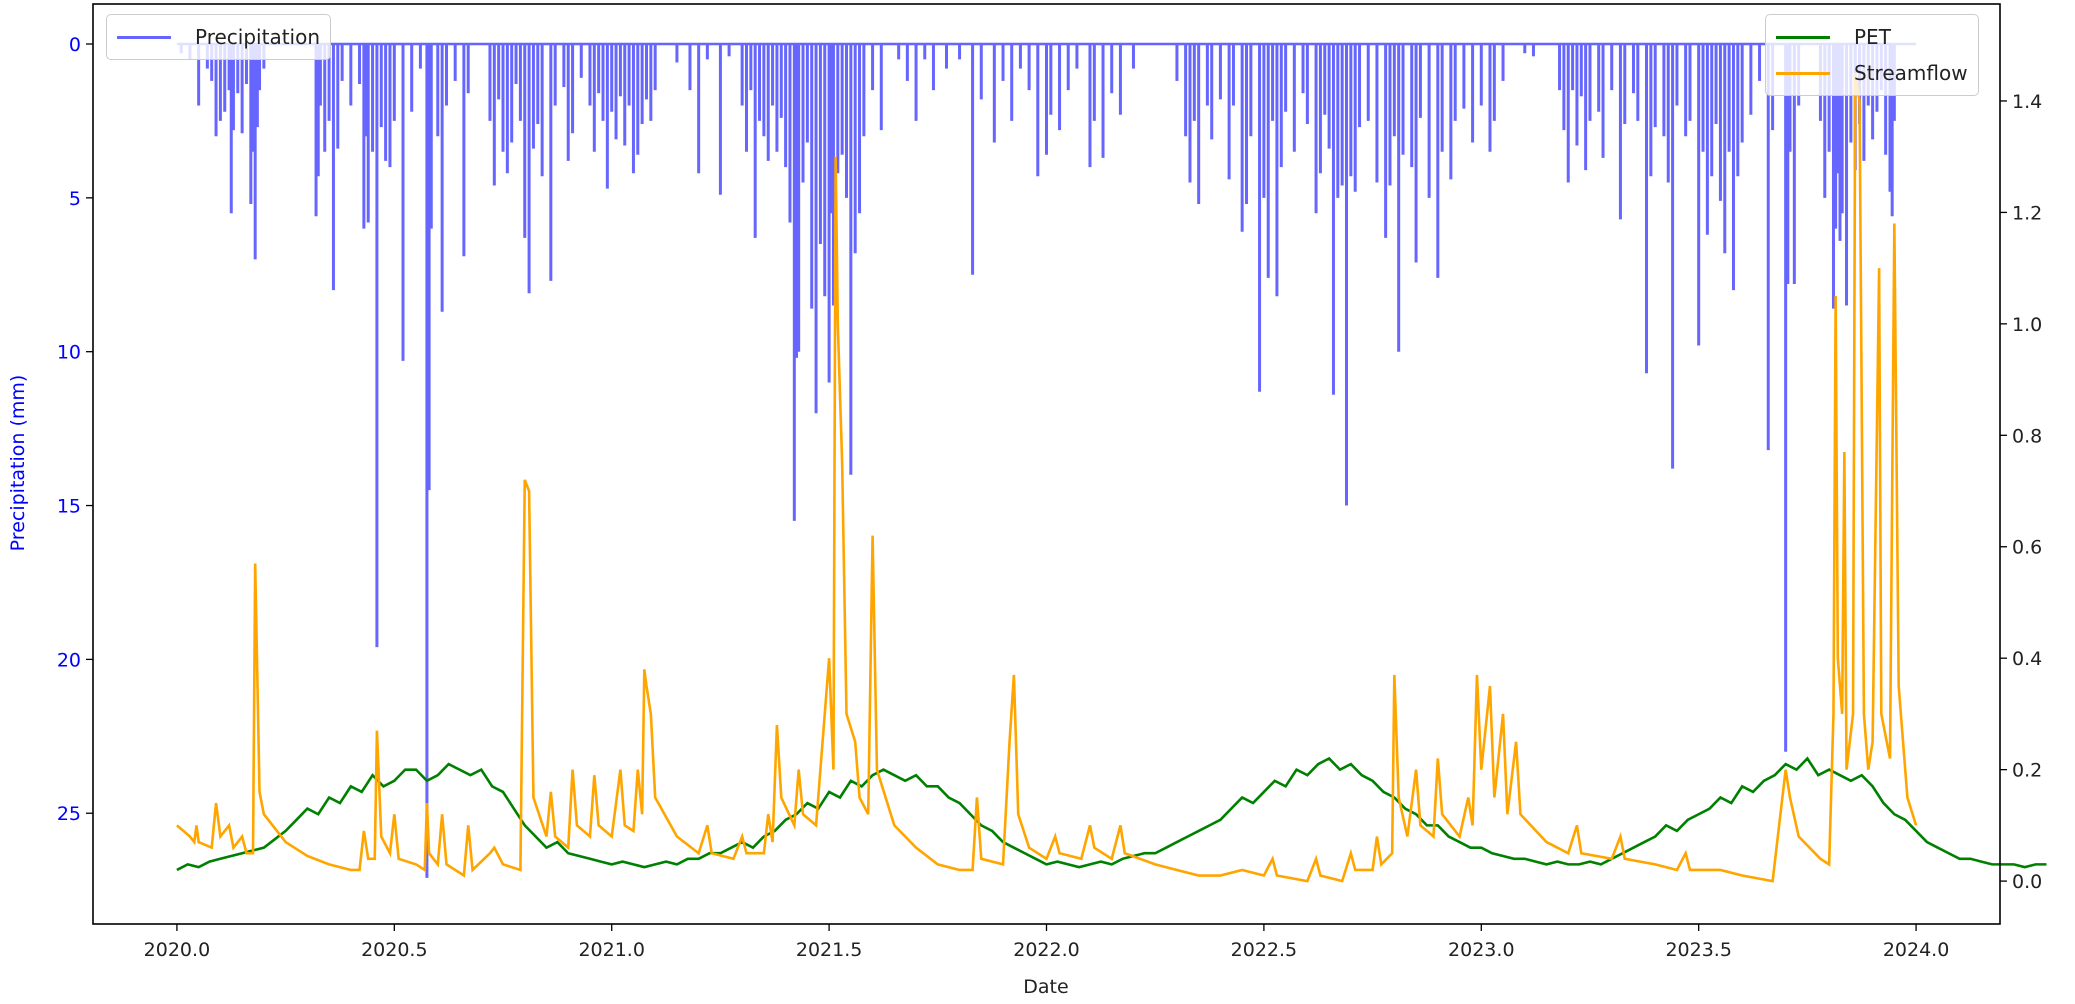 This screenshot has width=2075, height=1004. What do you see at coordinates (1481, 950) in the screenshot?
I see `x-tick-label: 2023.0` at bounding box center [1481, 950].